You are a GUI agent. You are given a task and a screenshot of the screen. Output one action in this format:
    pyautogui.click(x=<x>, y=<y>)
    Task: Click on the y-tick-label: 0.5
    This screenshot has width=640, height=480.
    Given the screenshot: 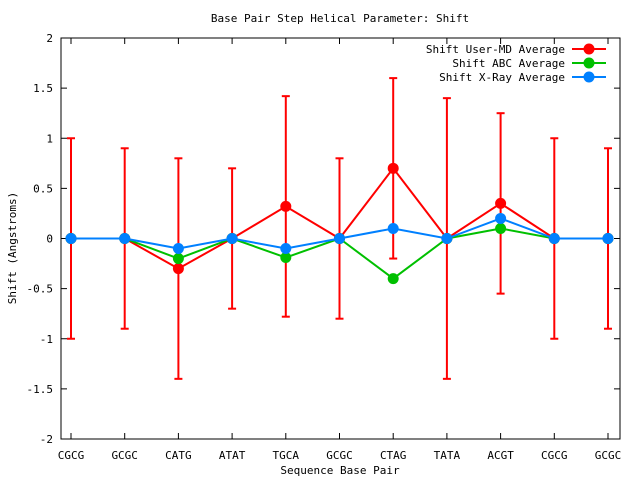 What is the action you would take?
    pyautogui.click(x=43, y=188)
    